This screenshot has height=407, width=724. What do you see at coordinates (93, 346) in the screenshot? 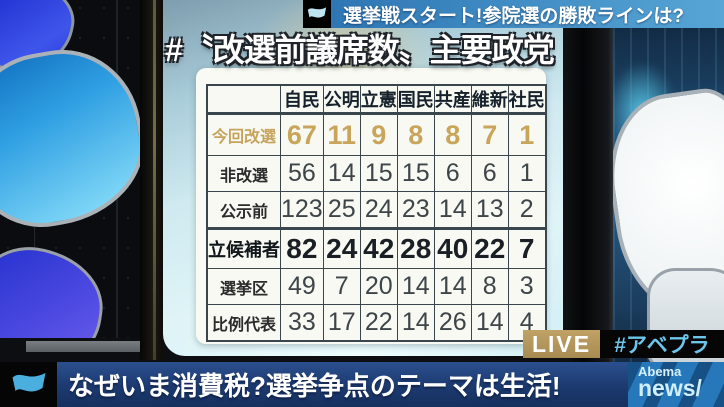
I see `studio-desk-edge` at bounding box center [93, 346].